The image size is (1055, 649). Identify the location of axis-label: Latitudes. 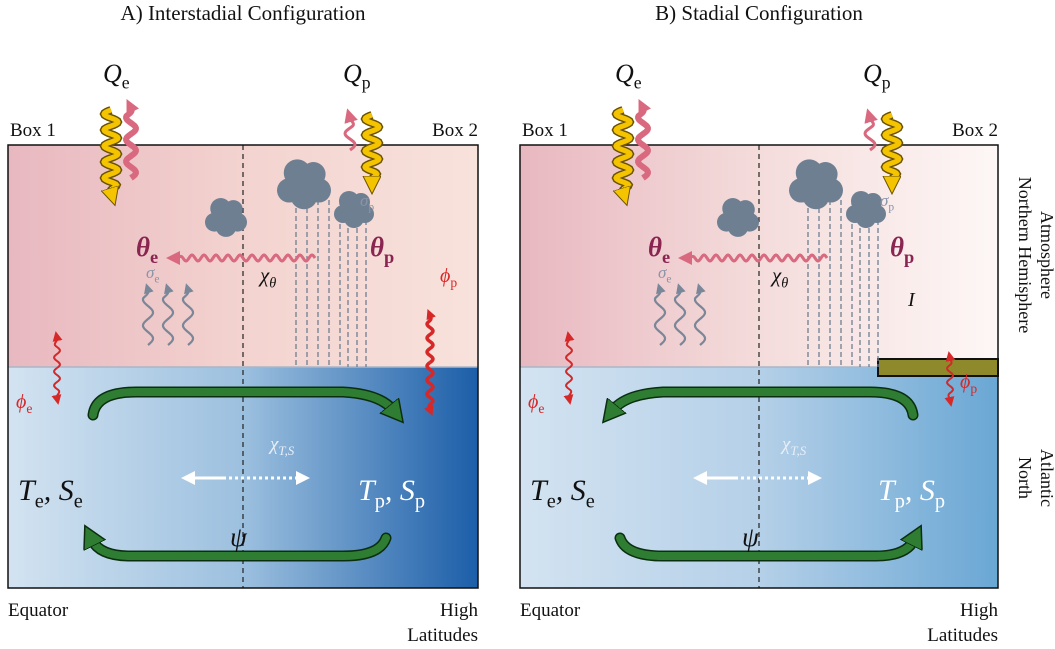
(962, 635).